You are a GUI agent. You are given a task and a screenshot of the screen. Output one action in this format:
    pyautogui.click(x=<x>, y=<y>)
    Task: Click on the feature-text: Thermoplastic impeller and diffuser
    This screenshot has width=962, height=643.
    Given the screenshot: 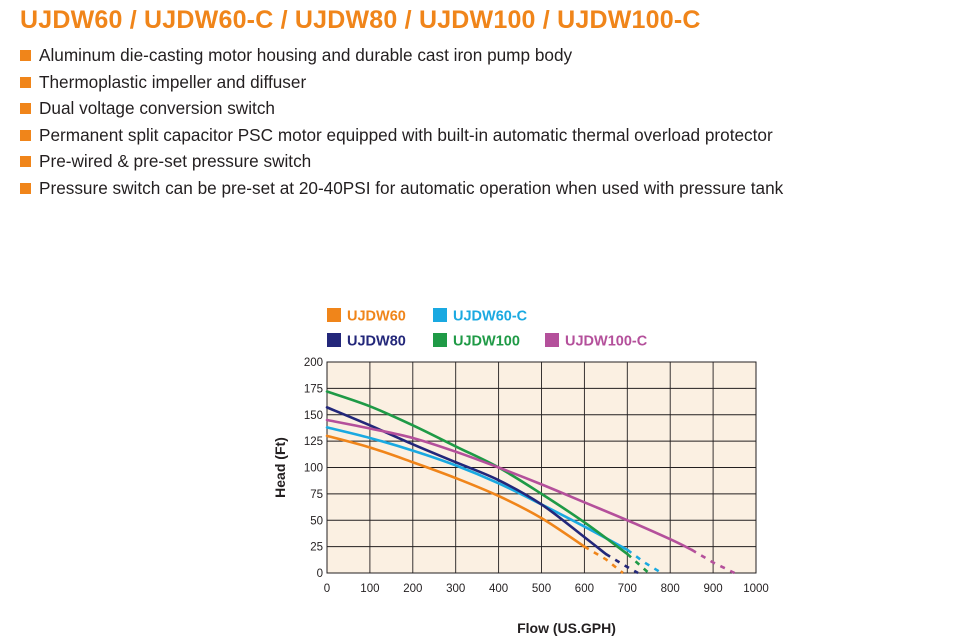 What is the action you would take?
    pyautogui.click(x=173, y=81)
    